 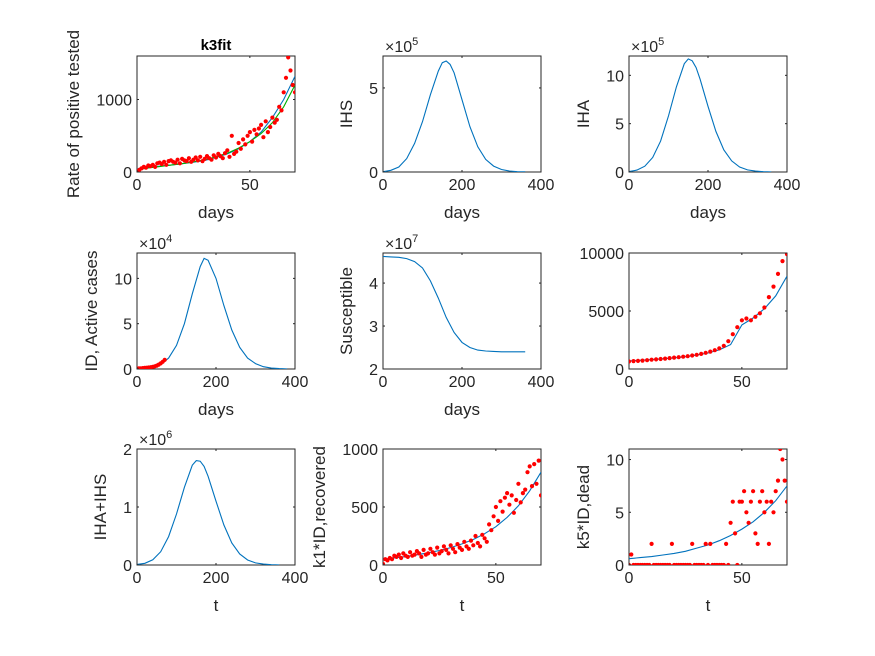 What do you see at coordinates (216, 409) in the screenshot?
I see `x-axis-label: days` at bounding box center [216, 409].